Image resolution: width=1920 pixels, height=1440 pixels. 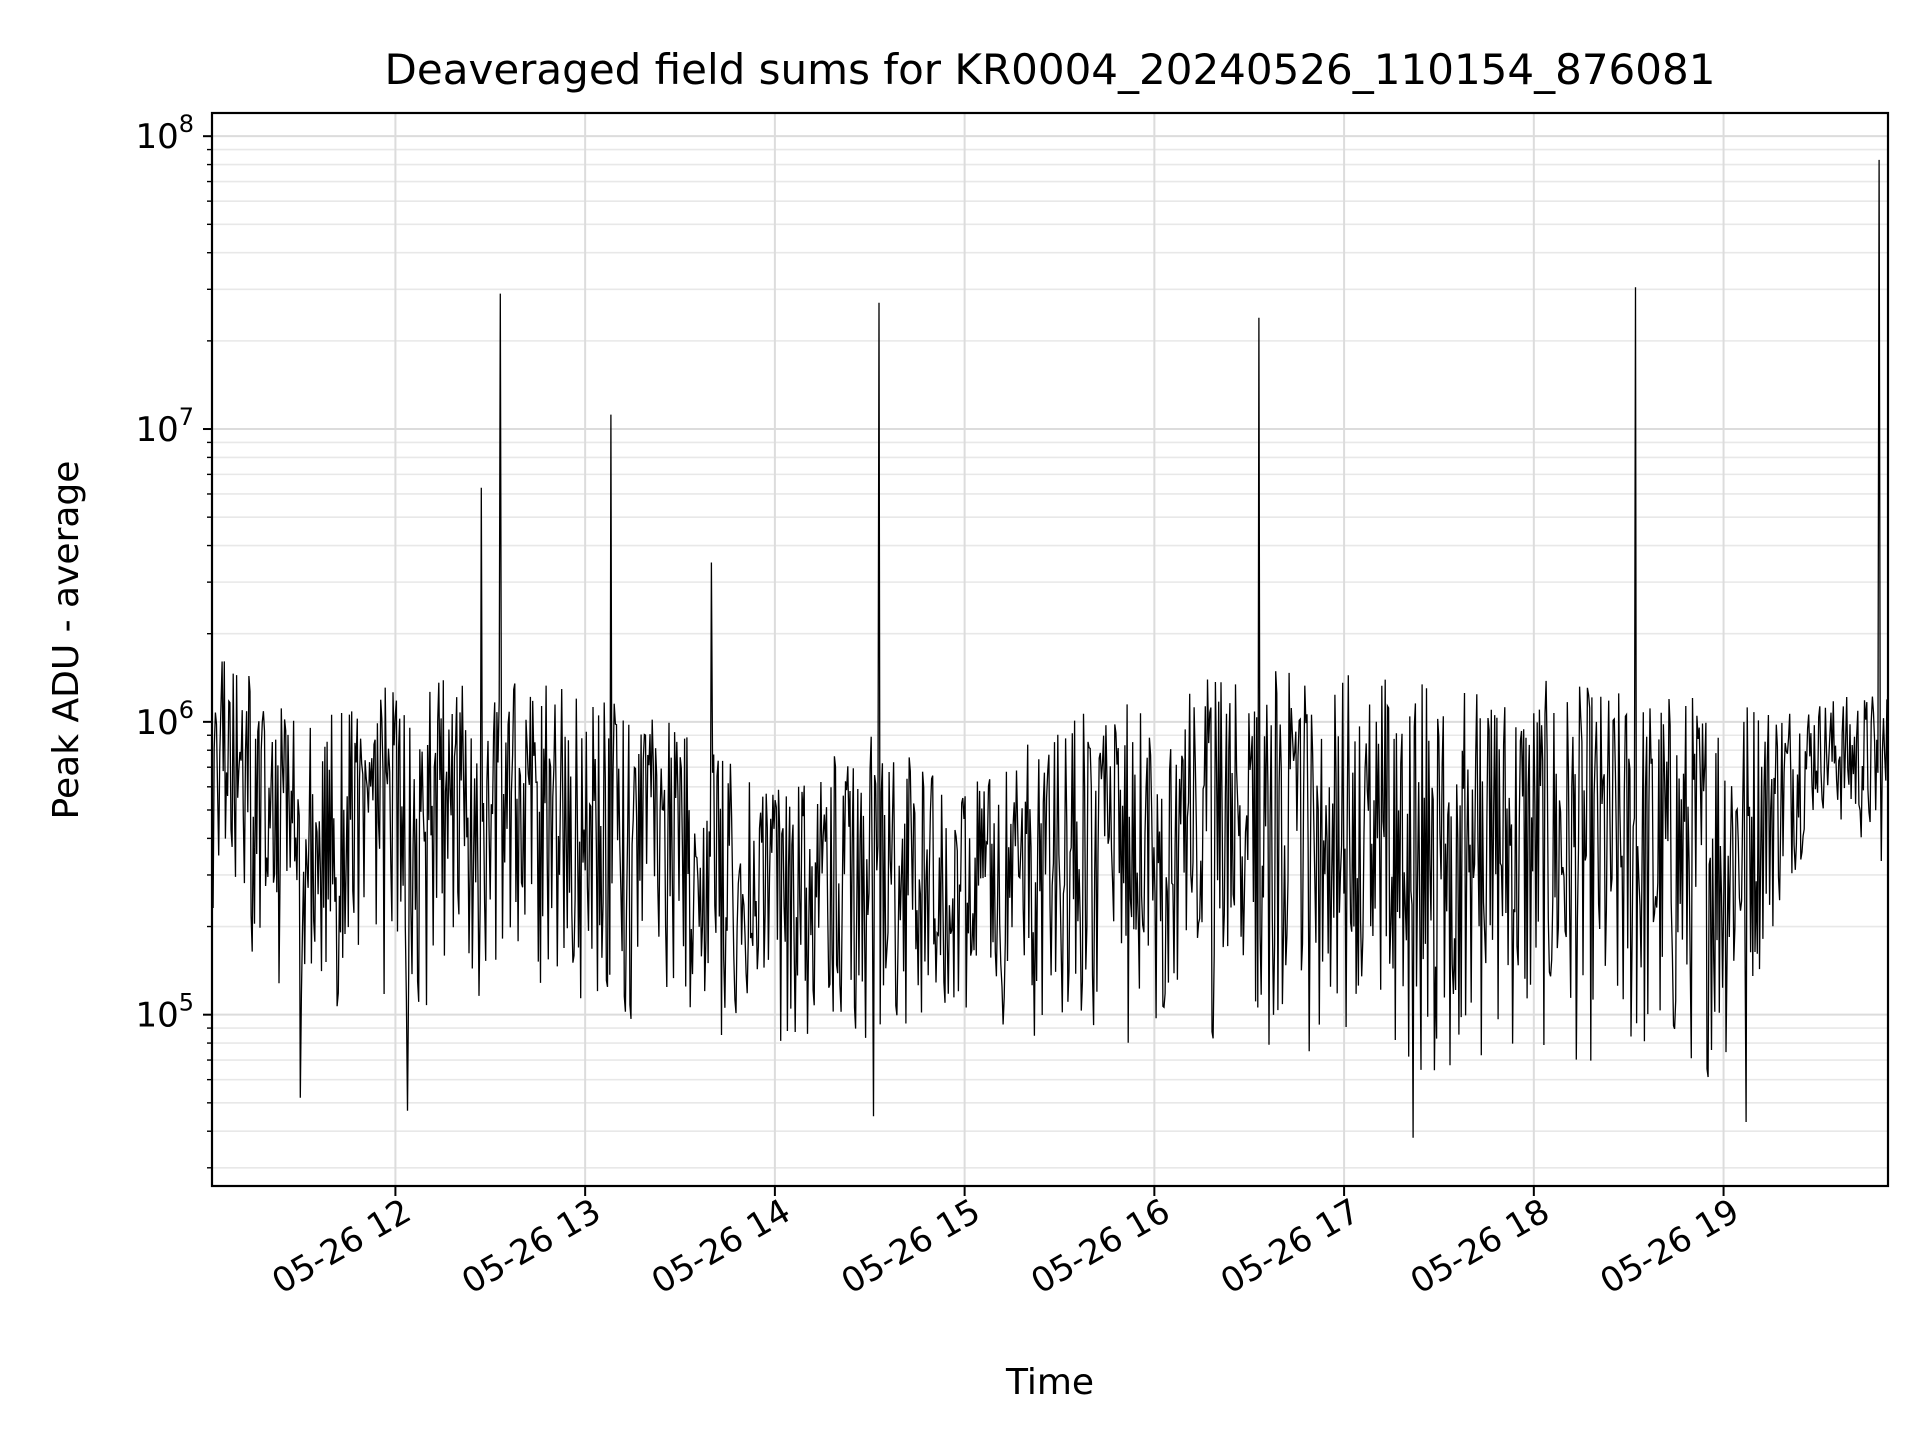 What do you see at coordinates (164, 426) in the screenshot?
I see `y-tick-label: 10⁷` at bounding box center [164, 426].